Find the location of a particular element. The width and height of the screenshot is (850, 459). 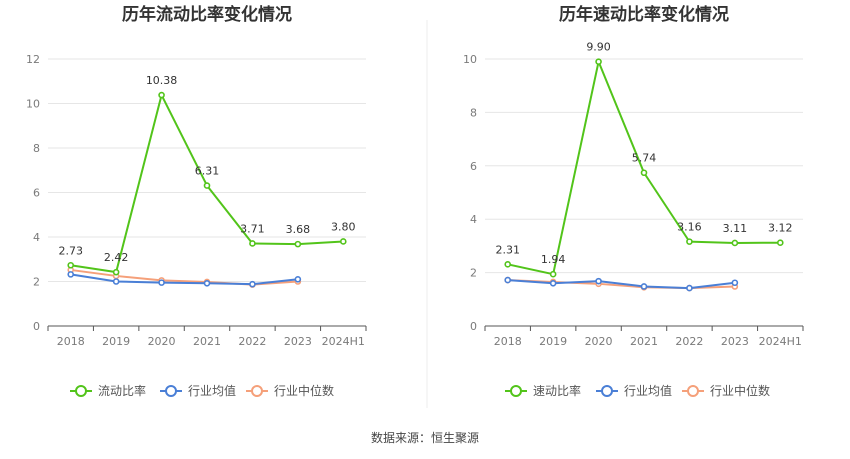

legend-item: 流动比率 is located at coordinates (108, 390).